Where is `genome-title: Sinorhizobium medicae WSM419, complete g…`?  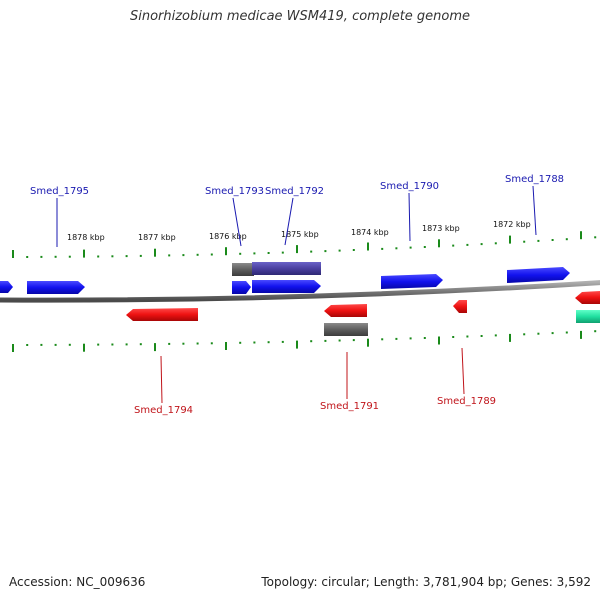 genome-title: Sinorhizobium medicae WSM419, complete g… is located at coordinates (300, 16).